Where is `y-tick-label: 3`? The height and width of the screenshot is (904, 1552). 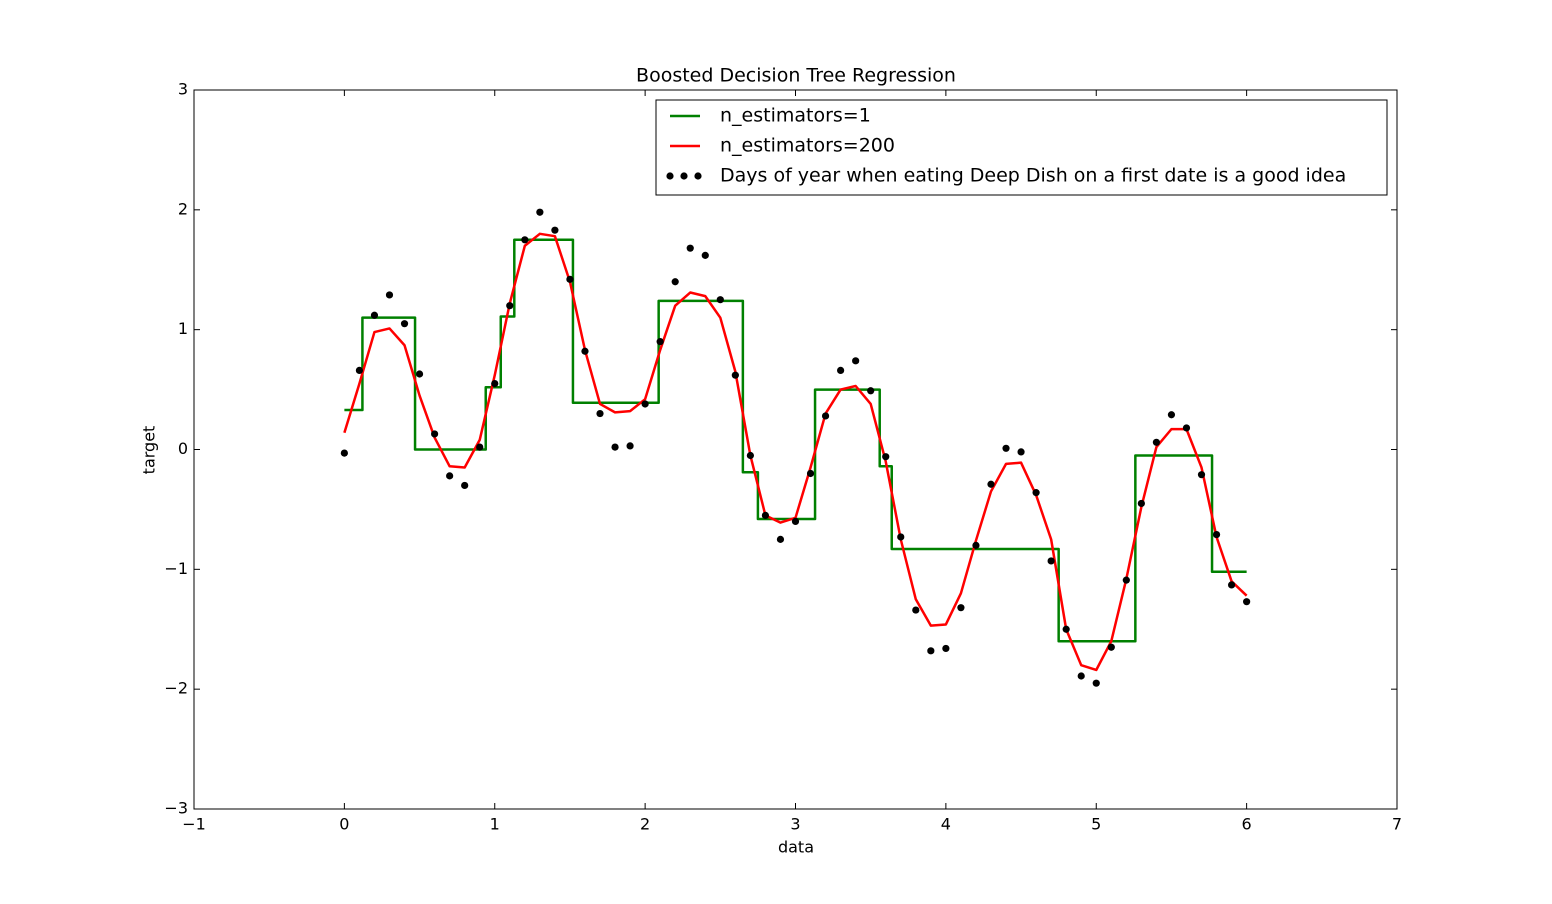
y-tick-label: 3 is located at coordinates (183, 89).